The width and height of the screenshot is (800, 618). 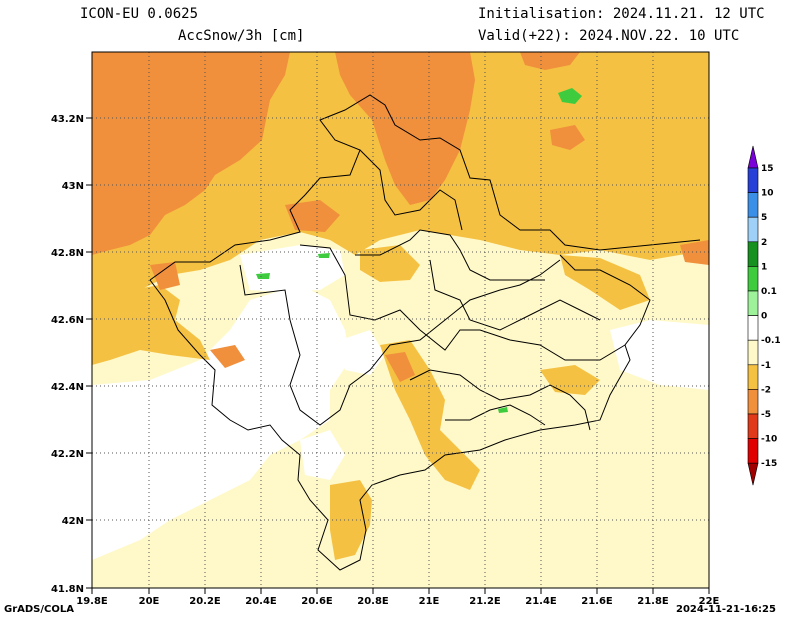 I want to click on field-white-south, so click(x=322, y=455).